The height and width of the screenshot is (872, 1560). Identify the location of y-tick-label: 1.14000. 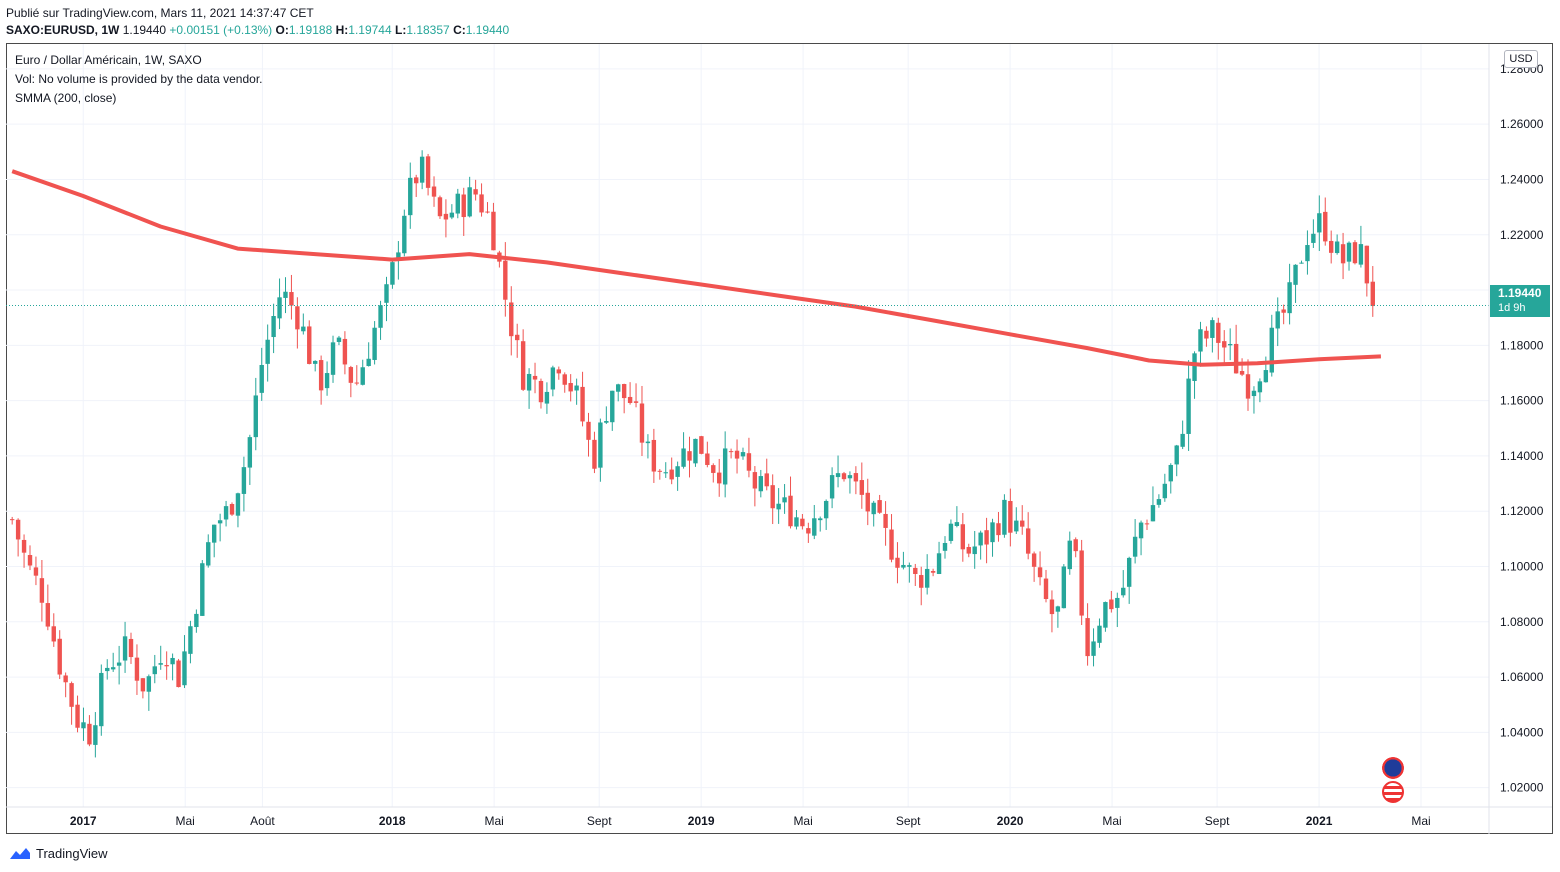
(1522, 456).